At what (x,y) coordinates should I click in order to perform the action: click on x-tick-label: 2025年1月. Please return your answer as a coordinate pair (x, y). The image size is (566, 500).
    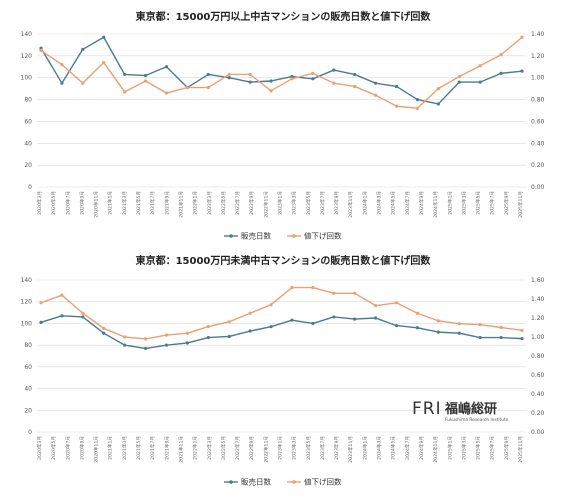
    Looking at the image, I should click on (449, 203).